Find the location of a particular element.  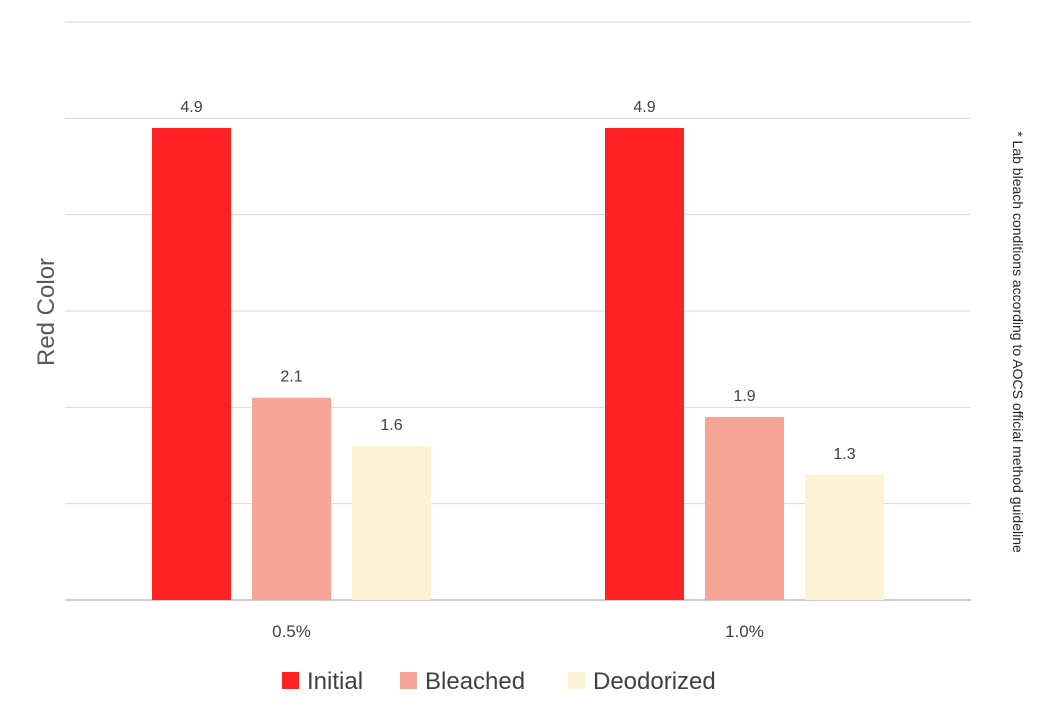

legend-label-deodorized: Deodorized is located at coordinates (654, 681).